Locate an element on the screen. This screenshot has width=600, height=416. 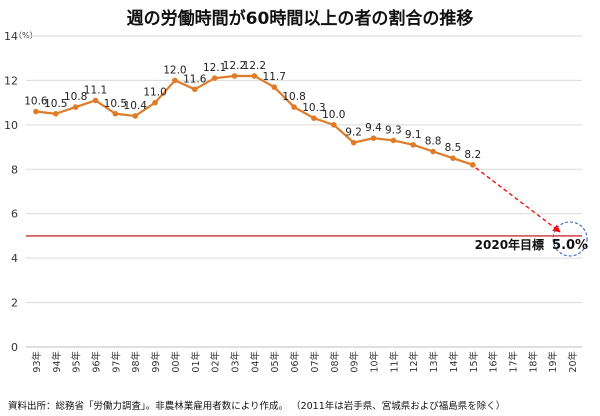
y-tick-label: 4 is located at coordinates (14, 258).